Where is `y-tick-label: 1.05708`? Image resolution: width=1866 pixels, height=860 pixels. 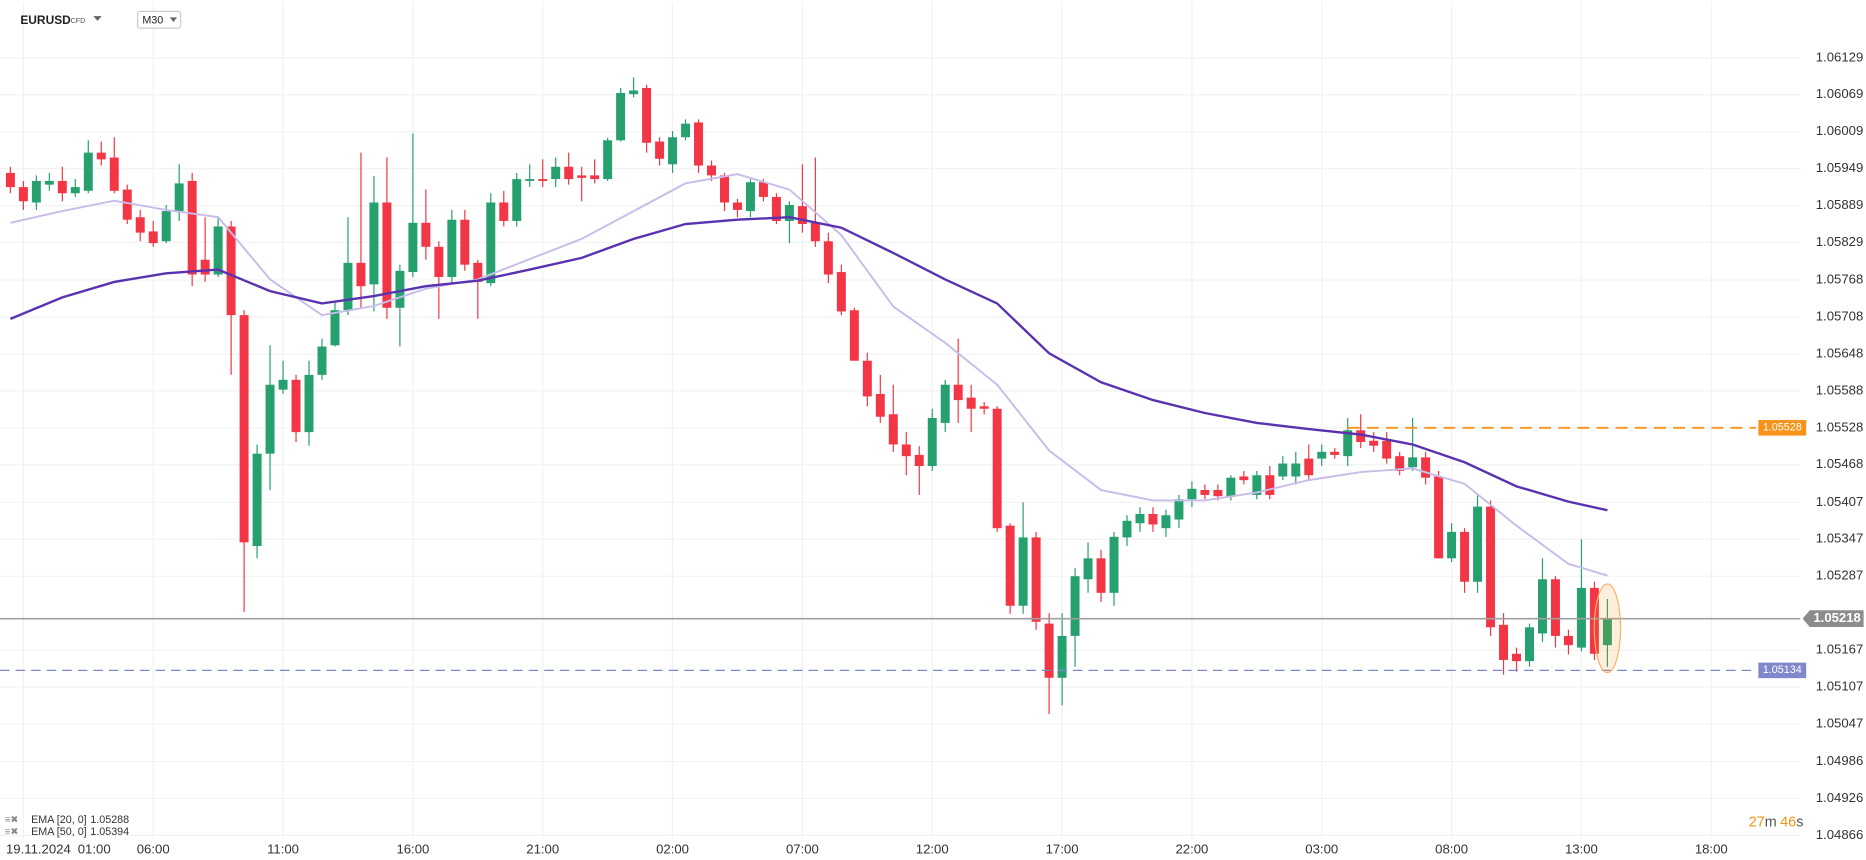
y-tick-label: 1.05708 is located at coordinates (1840, 315).